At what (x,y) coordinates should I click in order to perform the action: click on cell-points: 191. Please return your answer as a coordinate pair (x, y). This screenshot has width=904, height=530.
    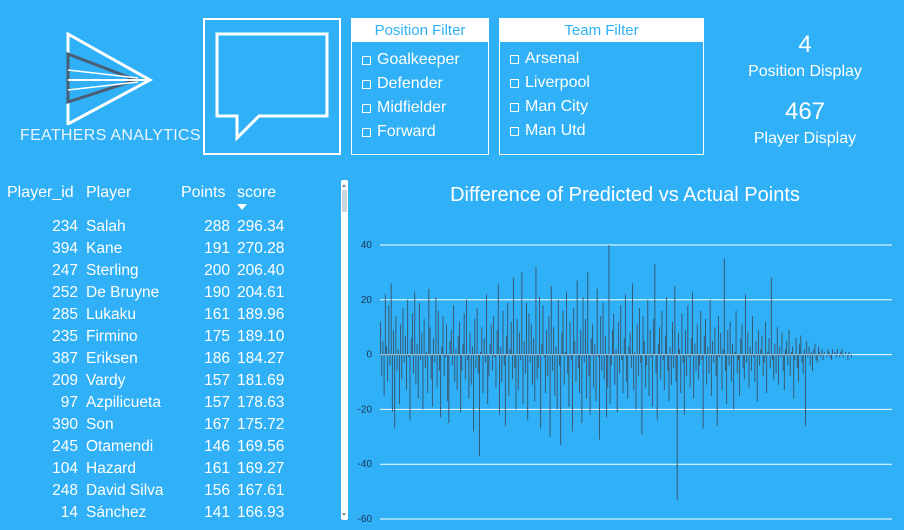
    Looking at the image, I should click on (217, 248).